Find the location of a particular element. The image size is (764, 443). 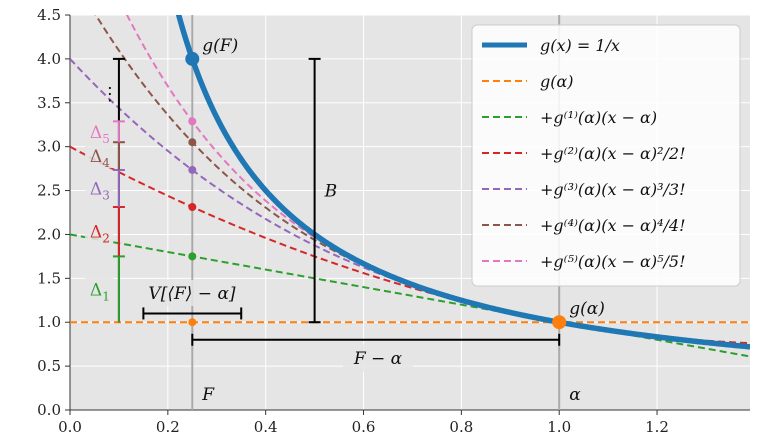

delta-1-subscript: 1 is located at coordinates (106, 296).